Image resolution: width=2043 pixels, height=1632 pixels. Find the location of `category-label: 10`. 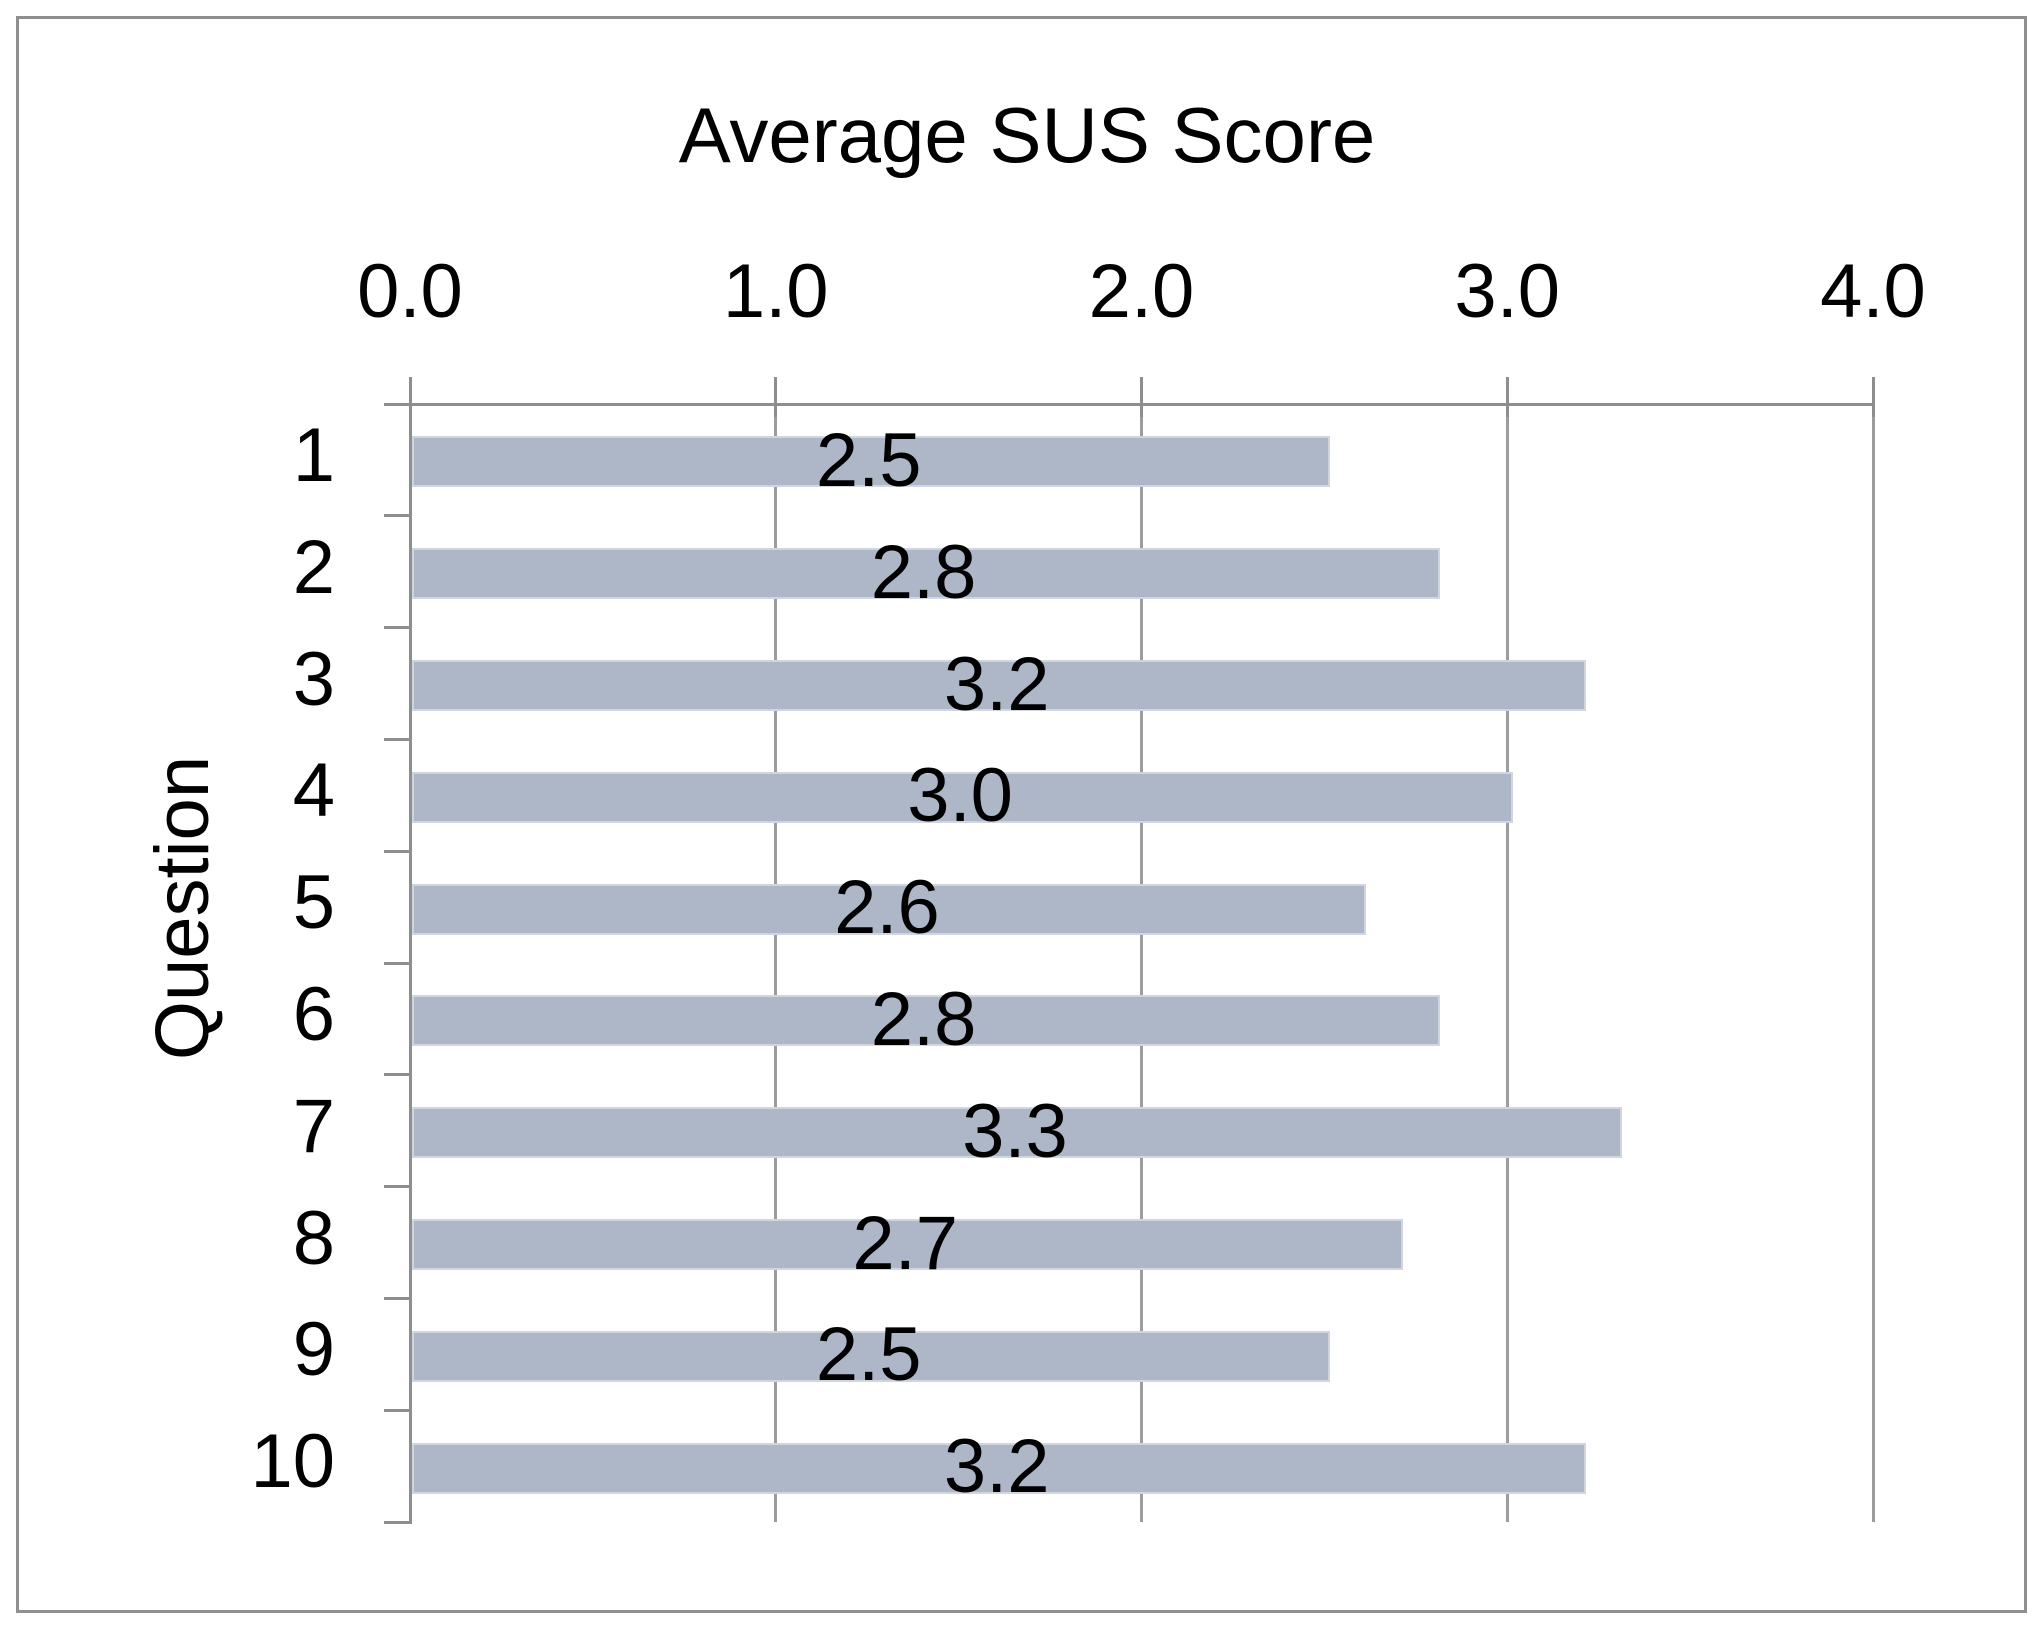

category-label: 10 is located at coordinates (292, 1462).